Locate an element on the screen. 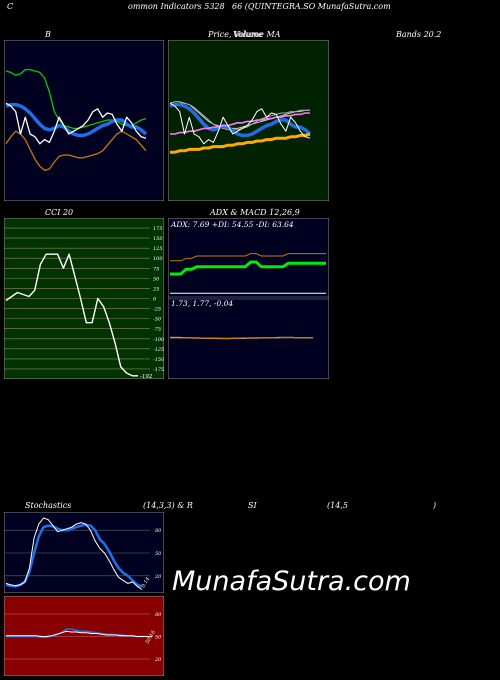 The width and height of the screenshot is (500, 680). stochastics-chart: 80 50 200.14 is located at coordinates (84, 552).